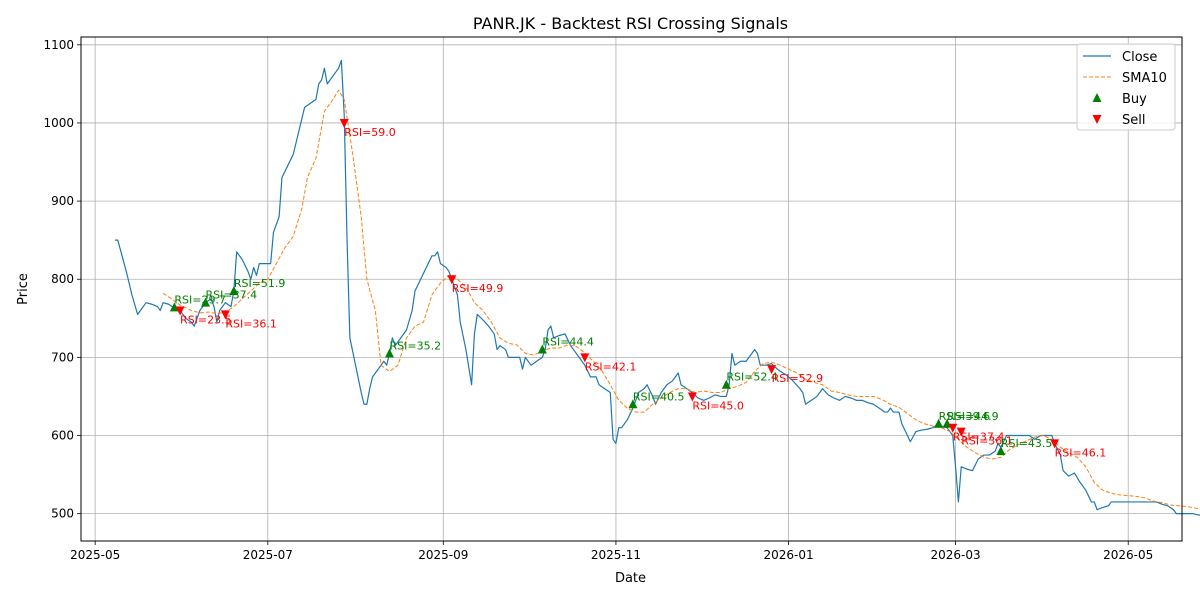  What do you see at coordinates (62, 436) in the screenshot?
I see `y-tick-label: 600` at bounding box center [62, 436].